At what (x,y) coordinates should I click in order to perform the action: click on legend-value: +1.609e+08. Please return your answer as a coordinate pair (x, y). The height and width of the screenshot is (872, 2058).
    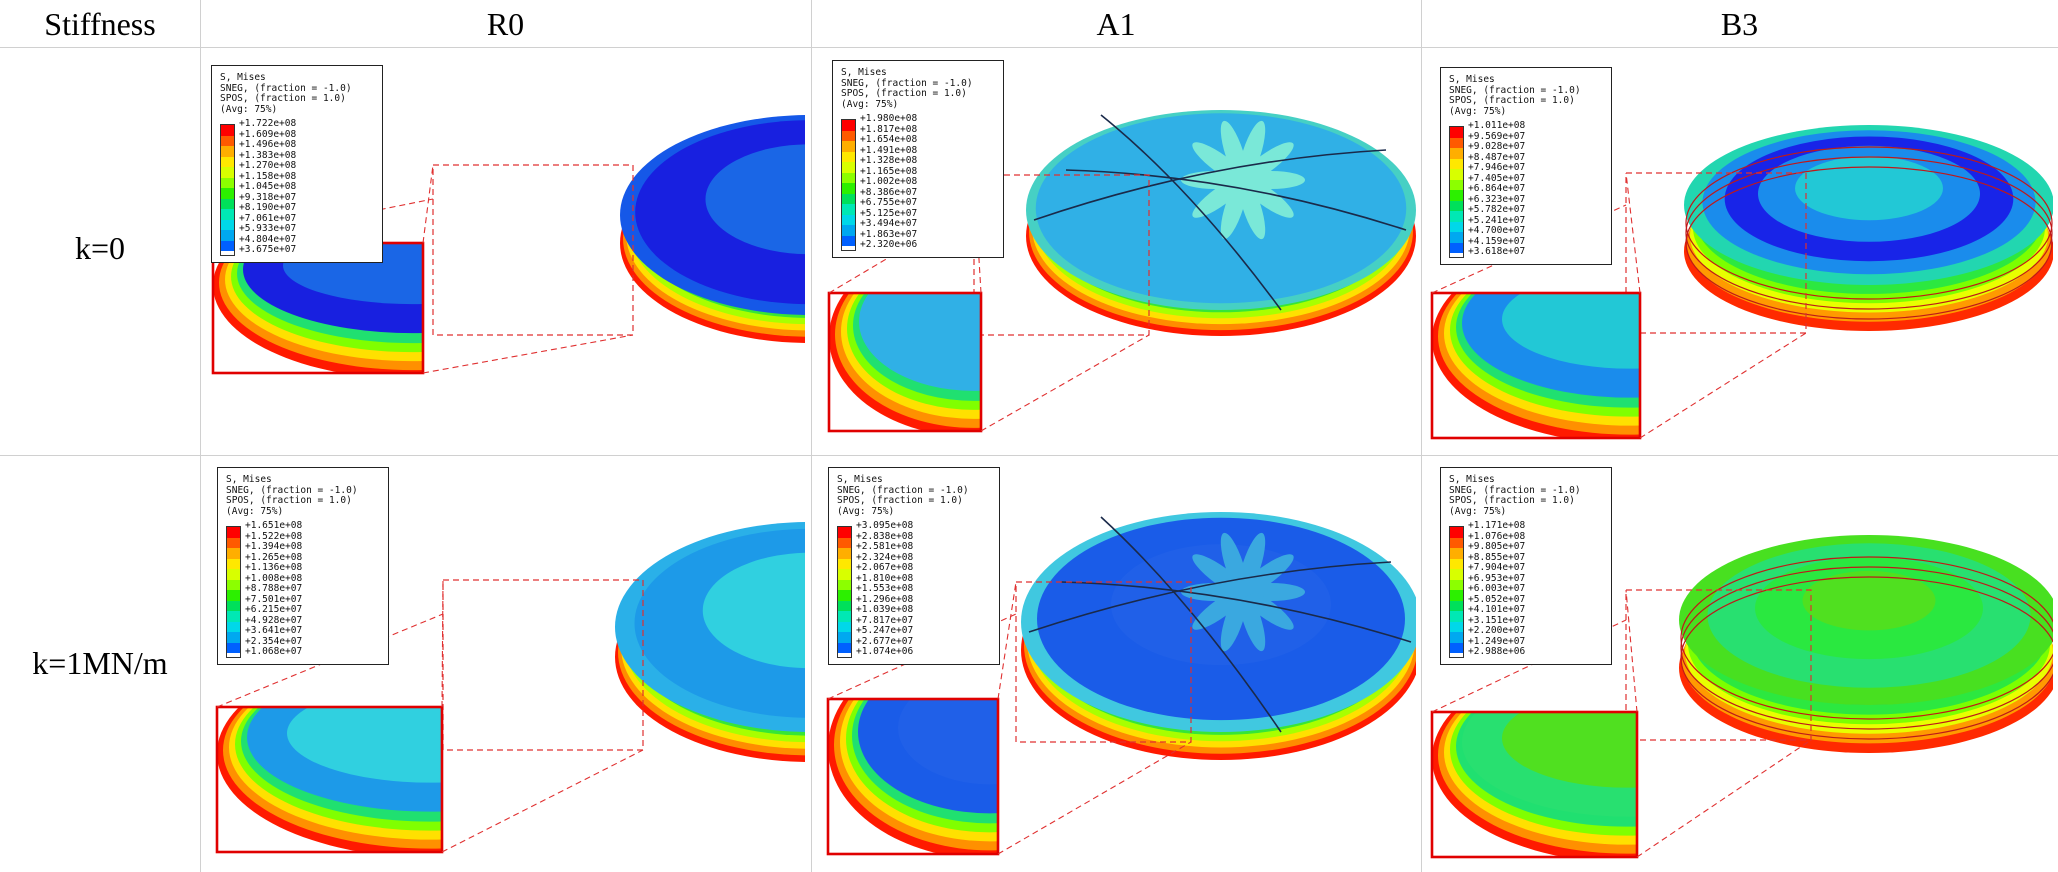
    Looking at the image, I should click on (268, 134).